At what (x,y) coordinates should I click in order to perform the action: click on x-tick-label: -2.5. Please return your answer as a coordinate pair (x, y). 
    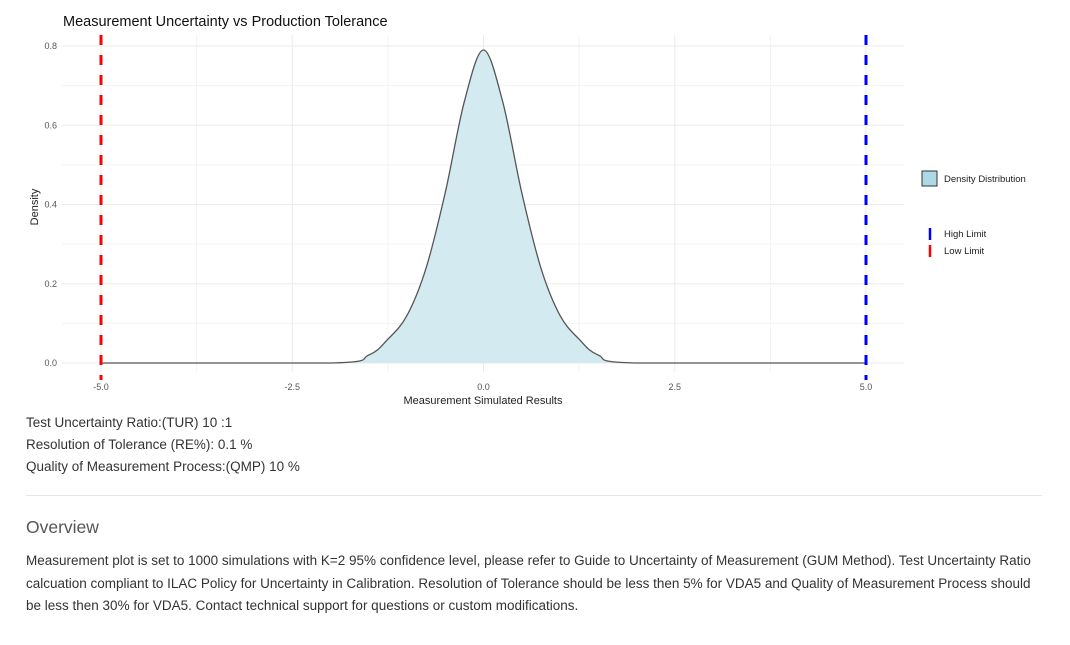
    Looking at the image, I should click on (292, 387).